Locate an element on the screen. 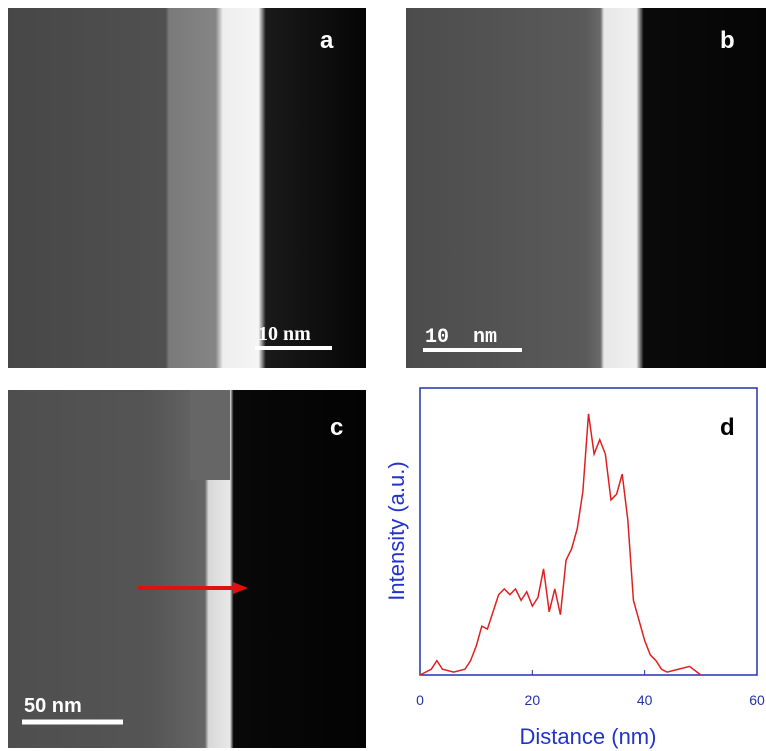  panel-label: d is located at coordinates (727, 427).